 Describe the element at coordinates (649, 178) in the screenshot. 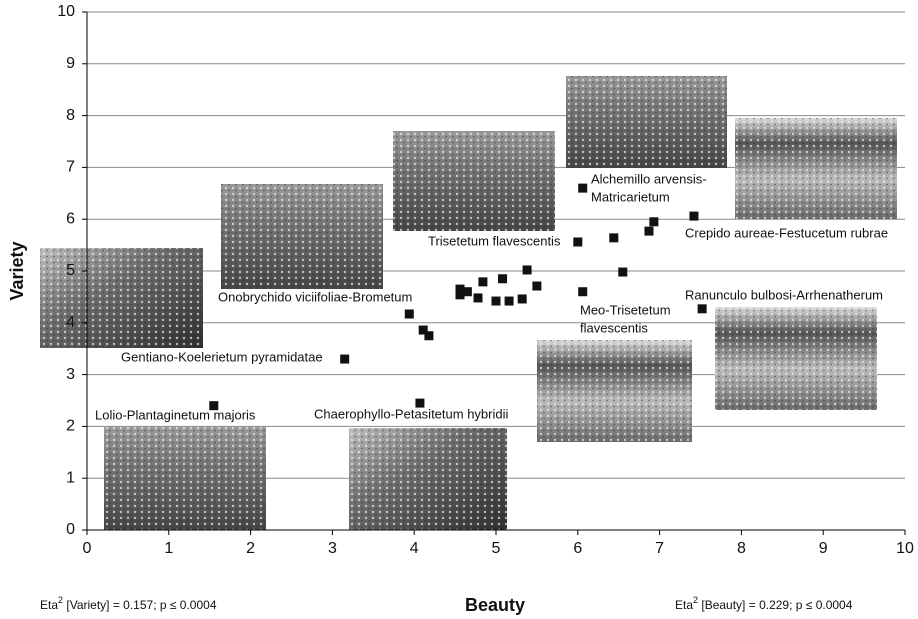

I see `annotation: Alchemillo arvensis-` at that location.